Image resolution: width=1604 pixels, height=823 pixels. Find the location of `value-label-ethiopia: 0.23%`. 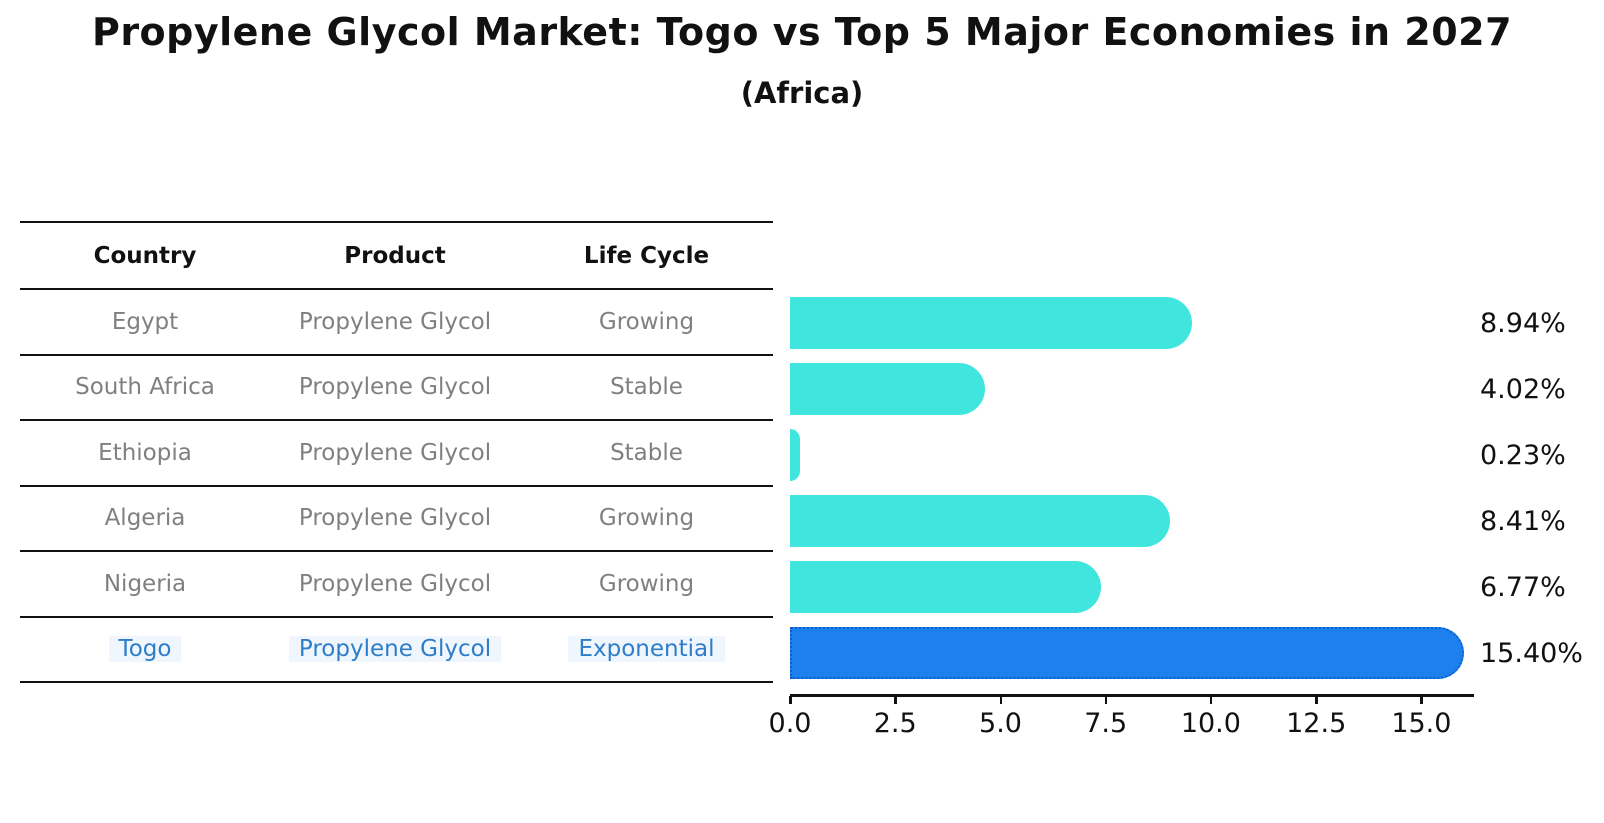

value-label-ethiopia: 0.23% is located at coordinates (1523, 455).